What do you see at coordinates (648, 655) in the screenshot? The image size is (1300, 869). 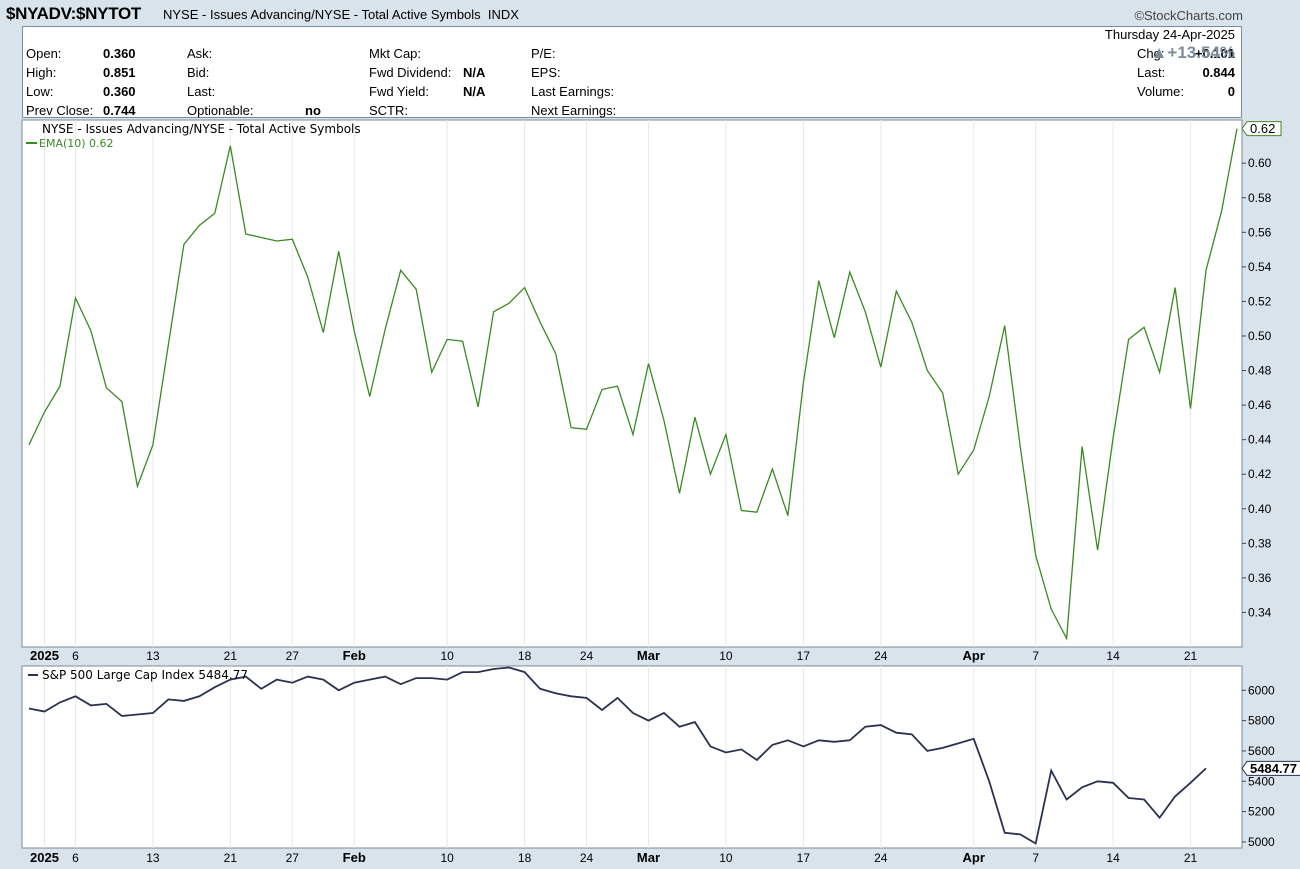 I see `main-x-tick-label: Mar` at bounding box center [648, 655].